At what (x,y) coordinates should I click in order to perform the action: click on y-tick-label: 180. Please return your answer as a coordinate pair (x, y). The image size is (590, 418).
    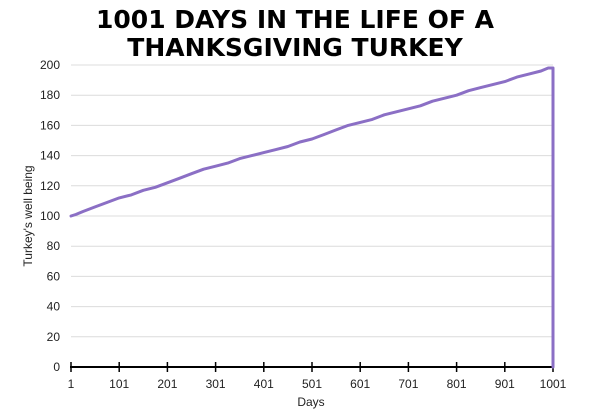
    Looking at the image, I should click on (50, 95).